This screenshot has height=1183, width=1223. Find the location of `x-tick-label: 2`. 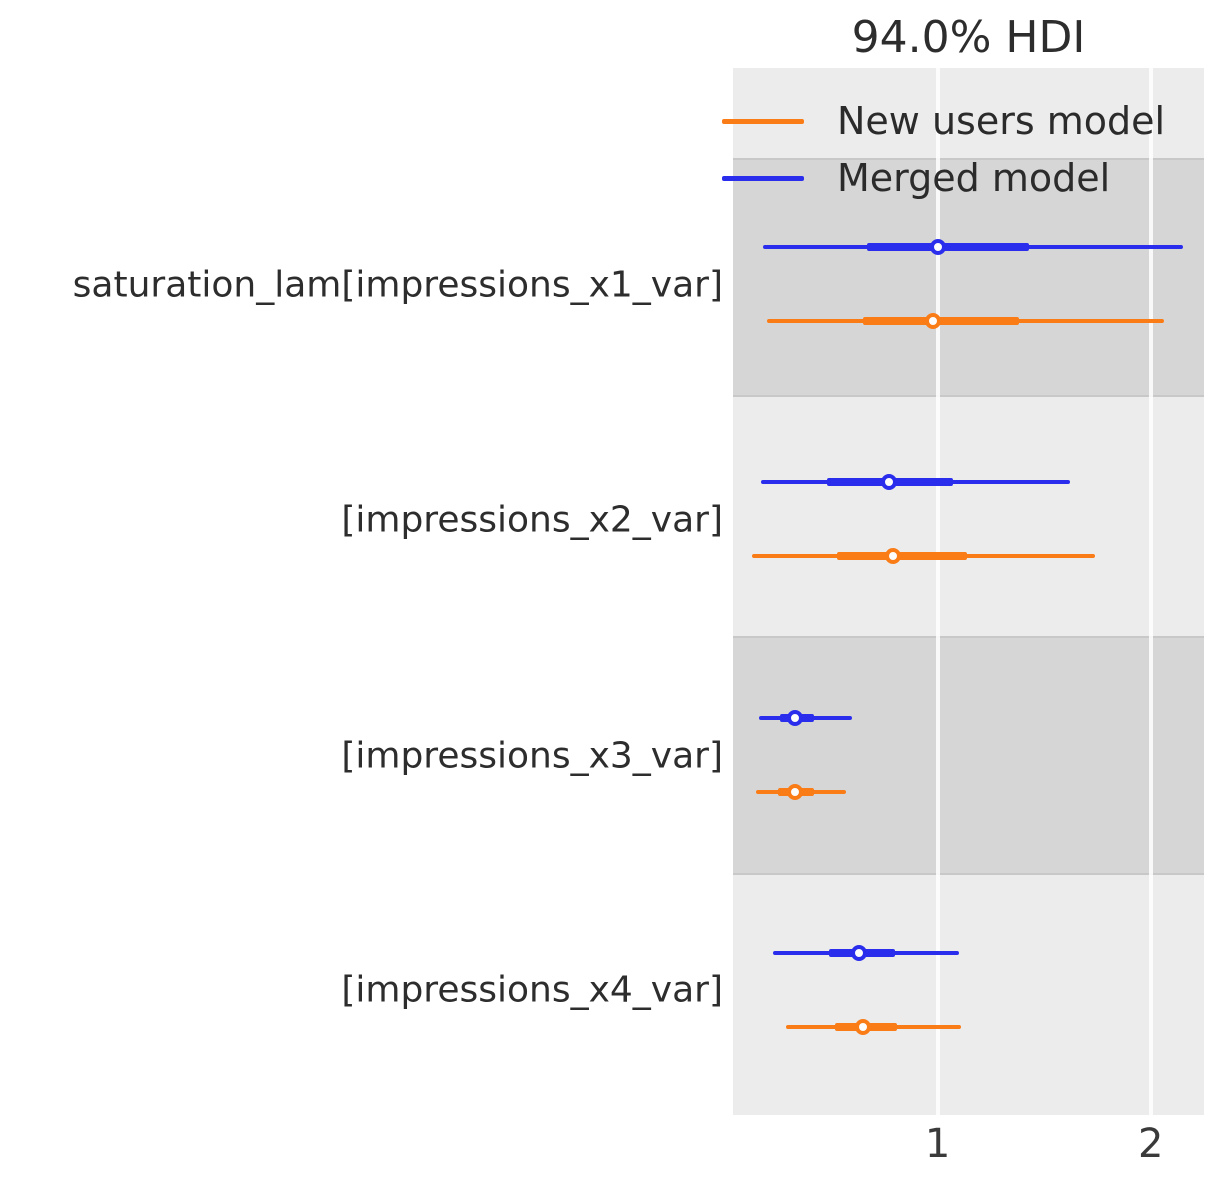

x-tick-label: 2 is located at coordinates (1150, 1144).